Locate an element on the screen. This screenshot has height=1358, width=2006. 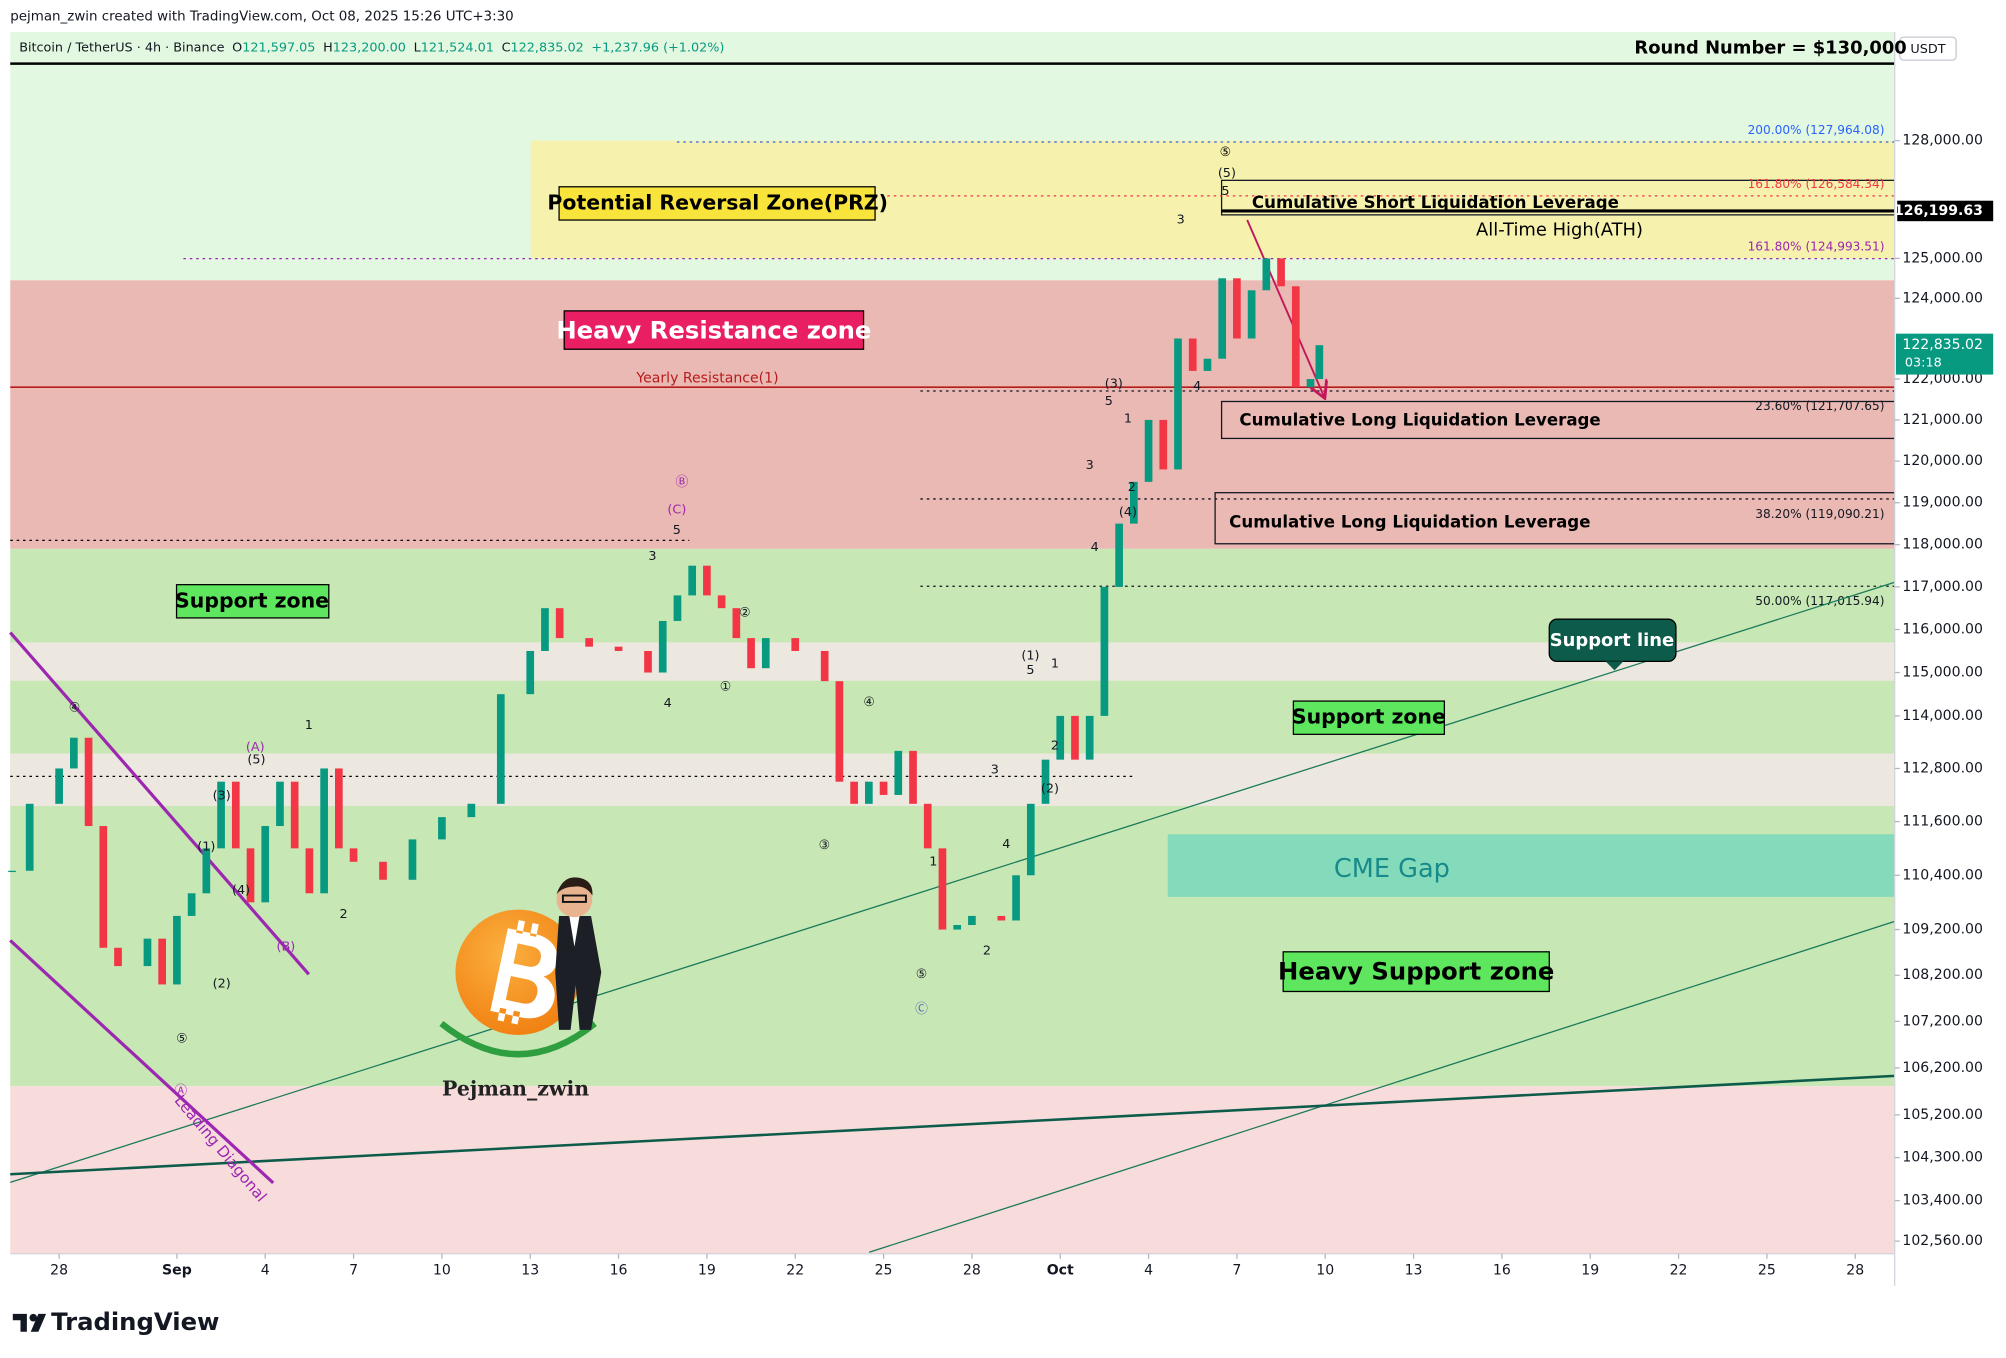
tv-icon-dot is located at coordinates (33, 1317).